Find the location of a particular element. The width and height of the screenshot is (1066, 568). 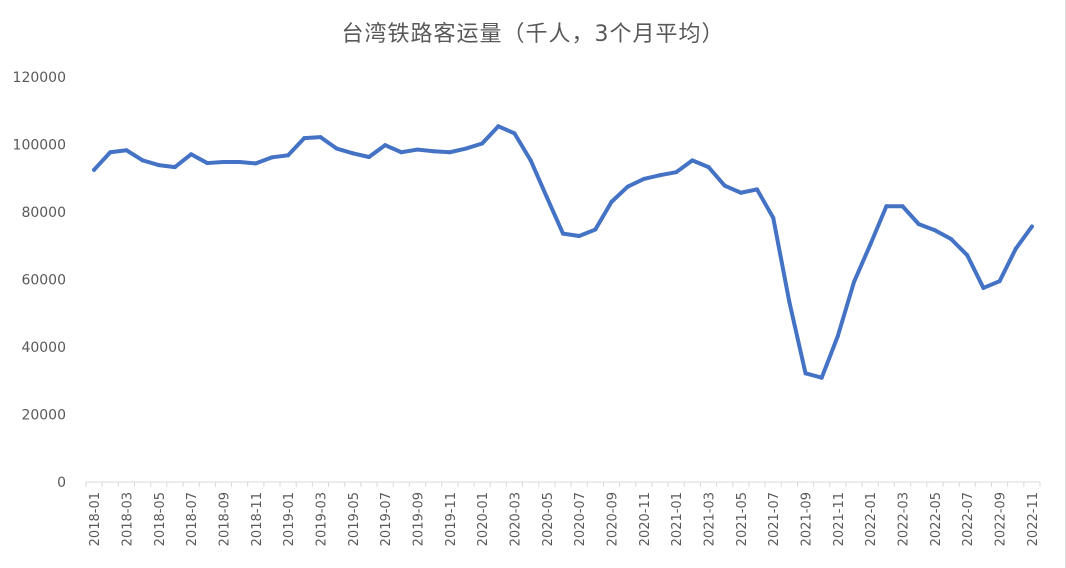

x-tick-label: 2020-01 is located at coordinates (483, 519).